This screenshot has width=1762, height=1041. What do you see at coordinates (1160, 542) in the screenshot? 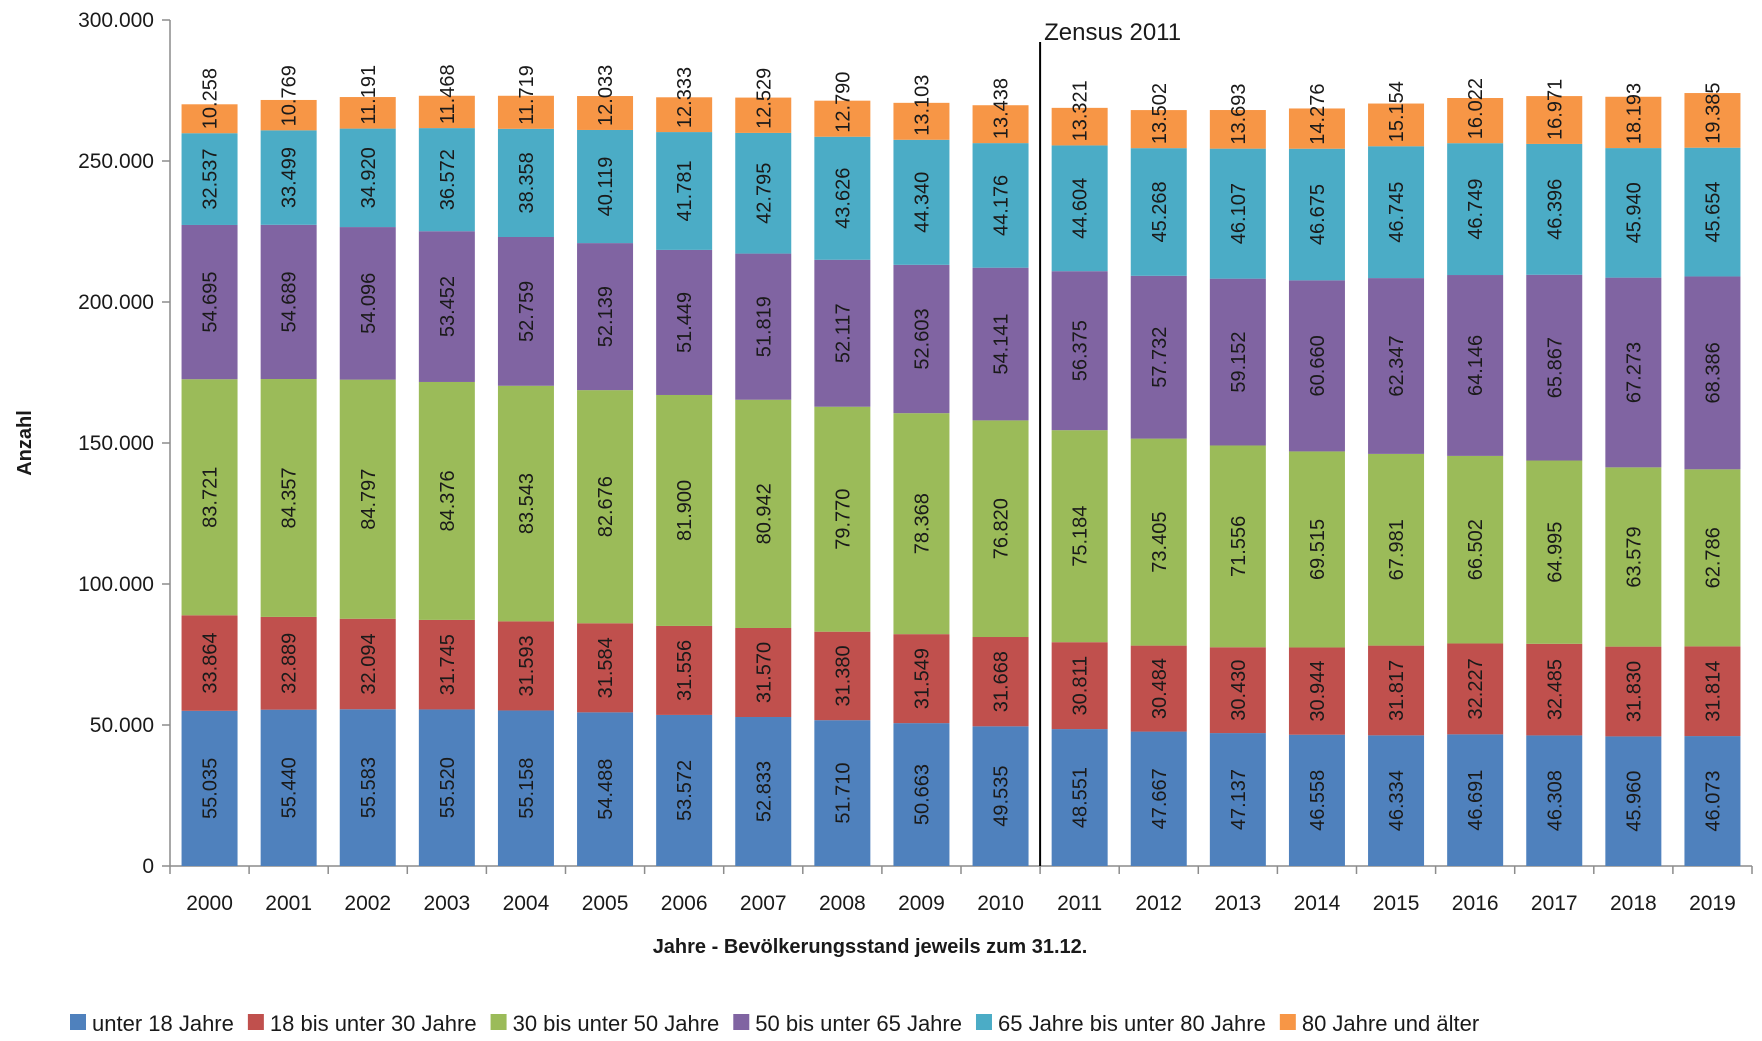
I see `data-label: 73.405` at bounding box center [1160, 542].